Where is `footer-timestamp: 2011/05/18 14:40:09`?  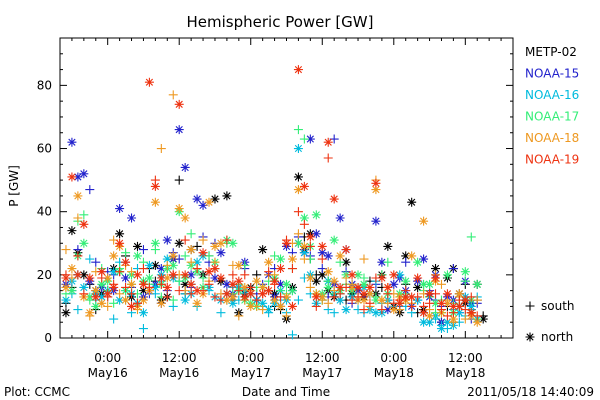
footer-timestamp: 2011/05/18 14:40:09 is located at coordinates (530, 392).